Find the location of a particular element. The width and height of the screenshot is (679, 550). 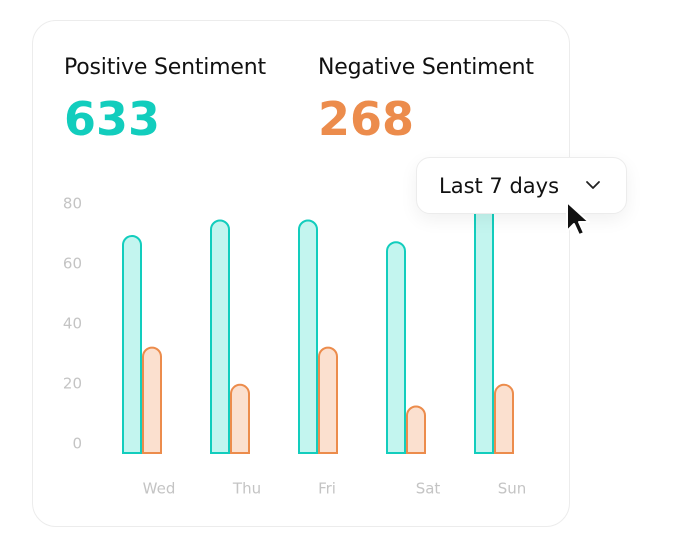

negative-sentiment-value: 268 is located at coordinates (366, 119).